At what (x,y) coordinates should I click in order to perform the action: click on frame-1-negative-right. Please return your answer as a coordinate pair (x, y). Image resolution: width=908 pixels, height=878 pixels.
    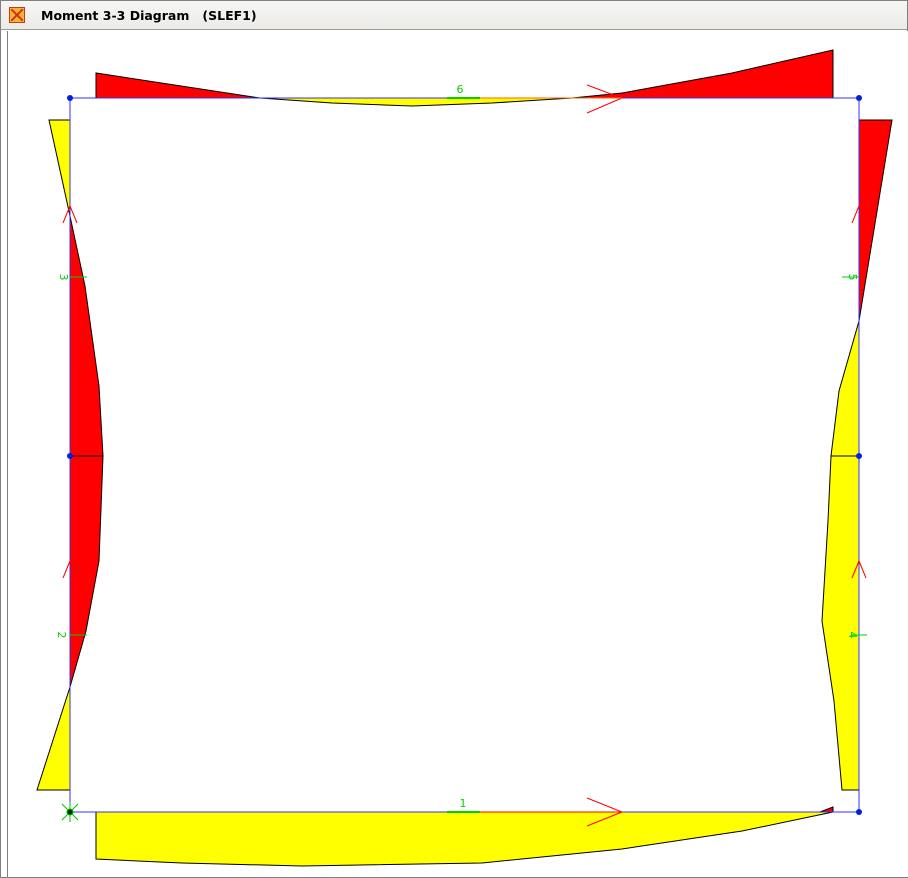
    Looking at the image, I should click on (826, 809).